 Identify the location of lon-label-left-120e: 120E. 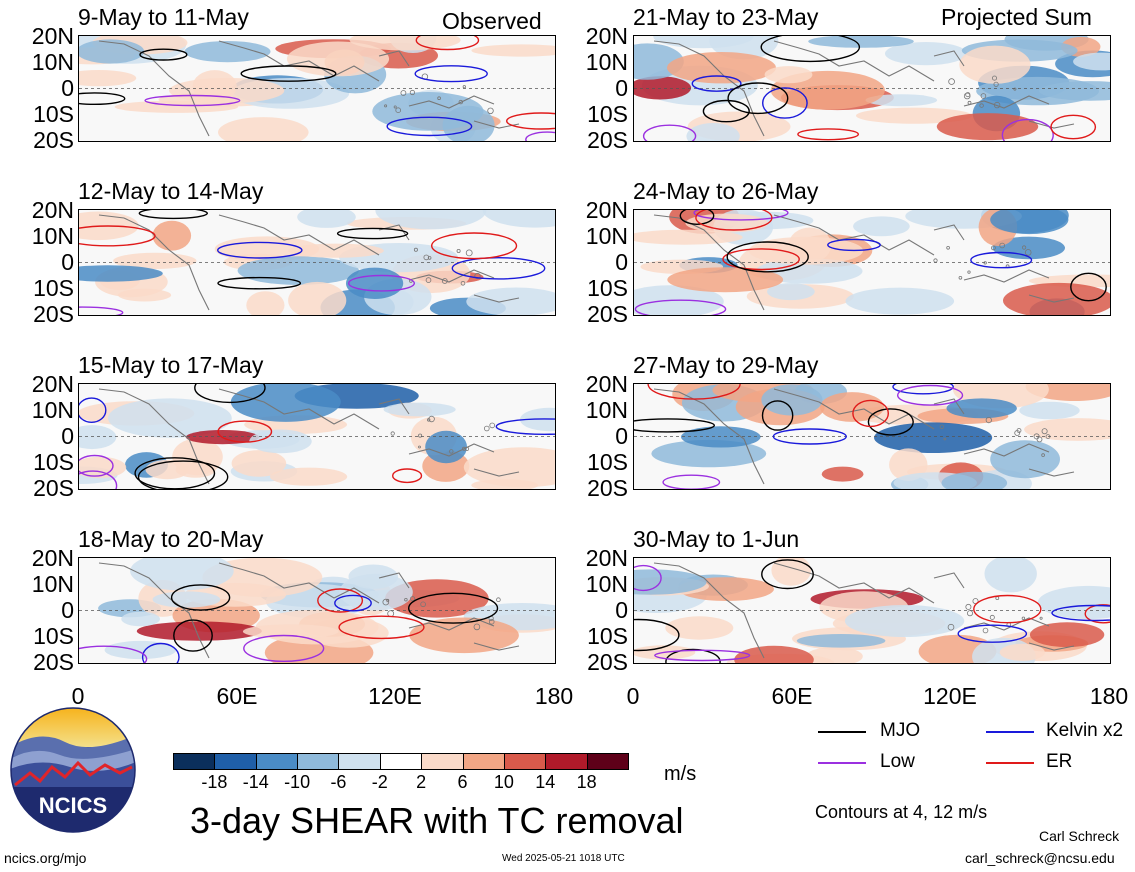
(395, 696).